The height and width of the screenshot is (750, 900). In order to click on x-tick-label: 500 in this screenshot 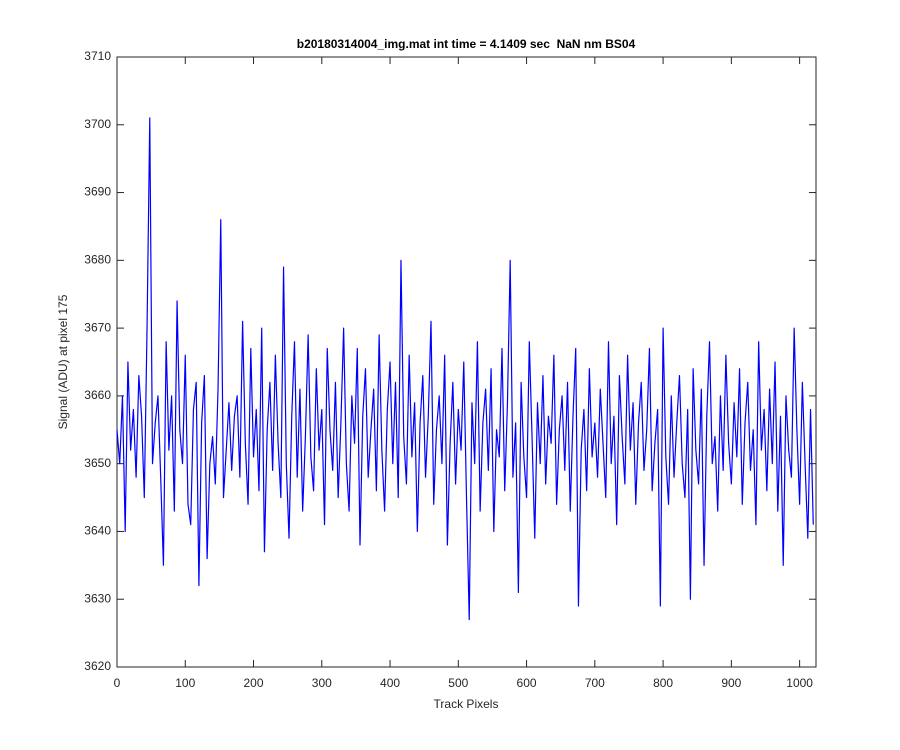, I will do `click(458, 683)`.